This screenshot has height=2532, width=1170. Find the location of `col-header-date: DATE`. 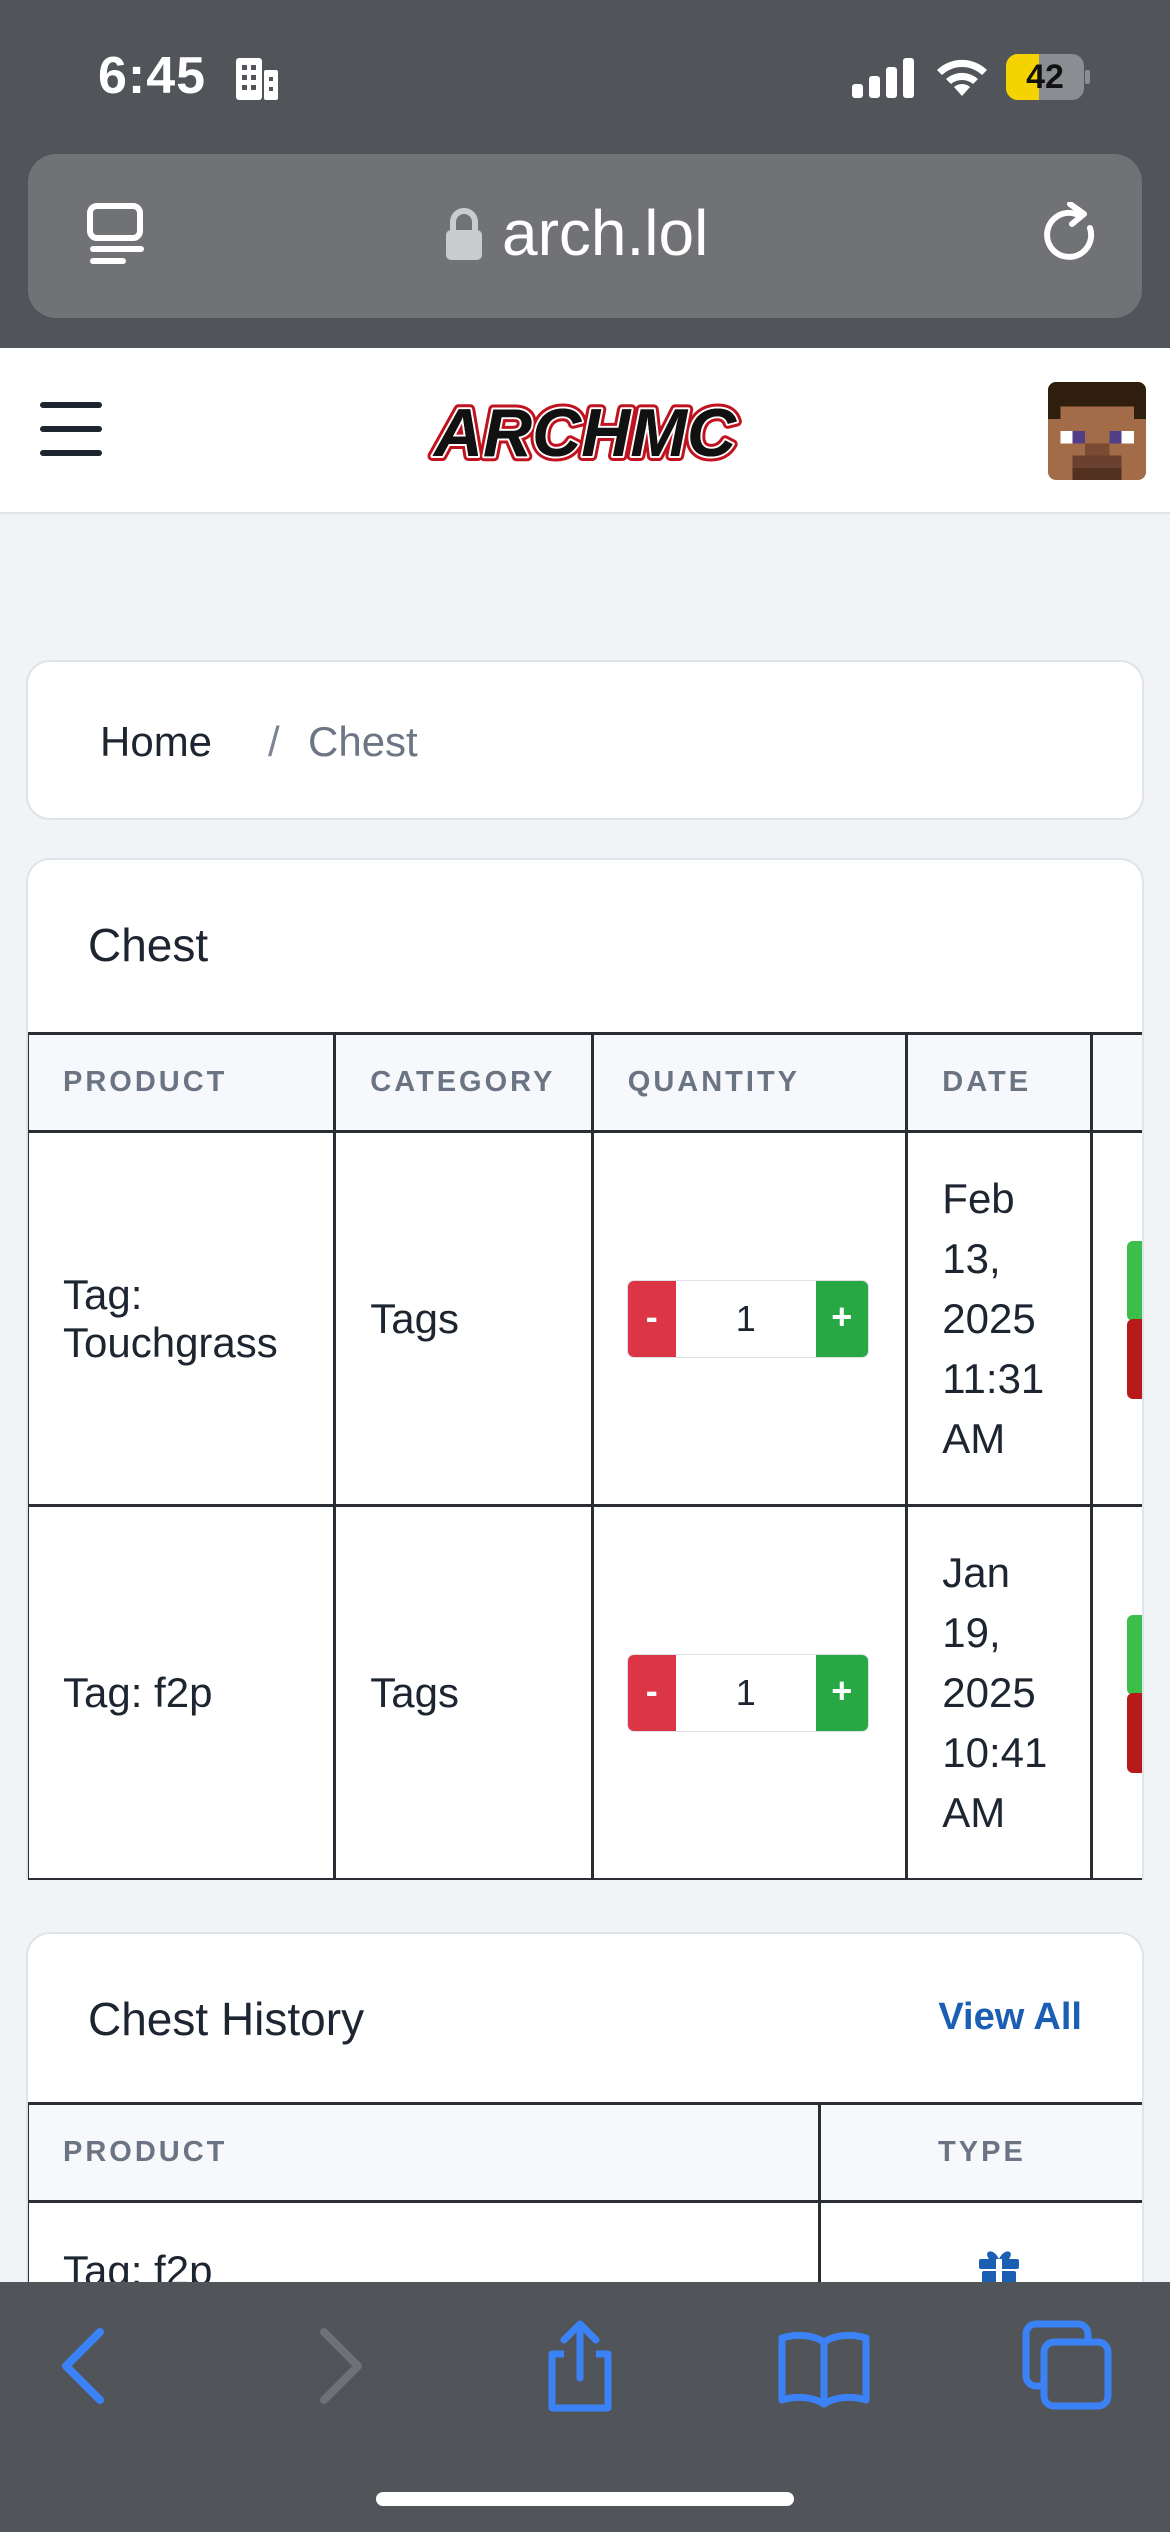

col-header-date: DATE is located at coordinates (999, 1082).